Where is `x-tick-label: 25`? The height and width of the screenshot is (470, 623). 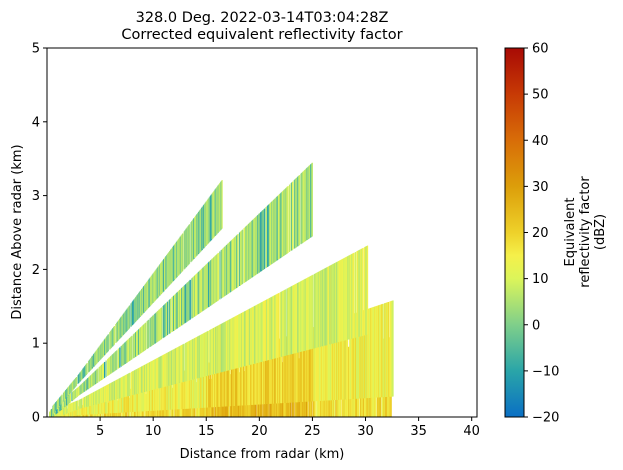 x-tick-label: 25 is located at coordinates (312, 431).